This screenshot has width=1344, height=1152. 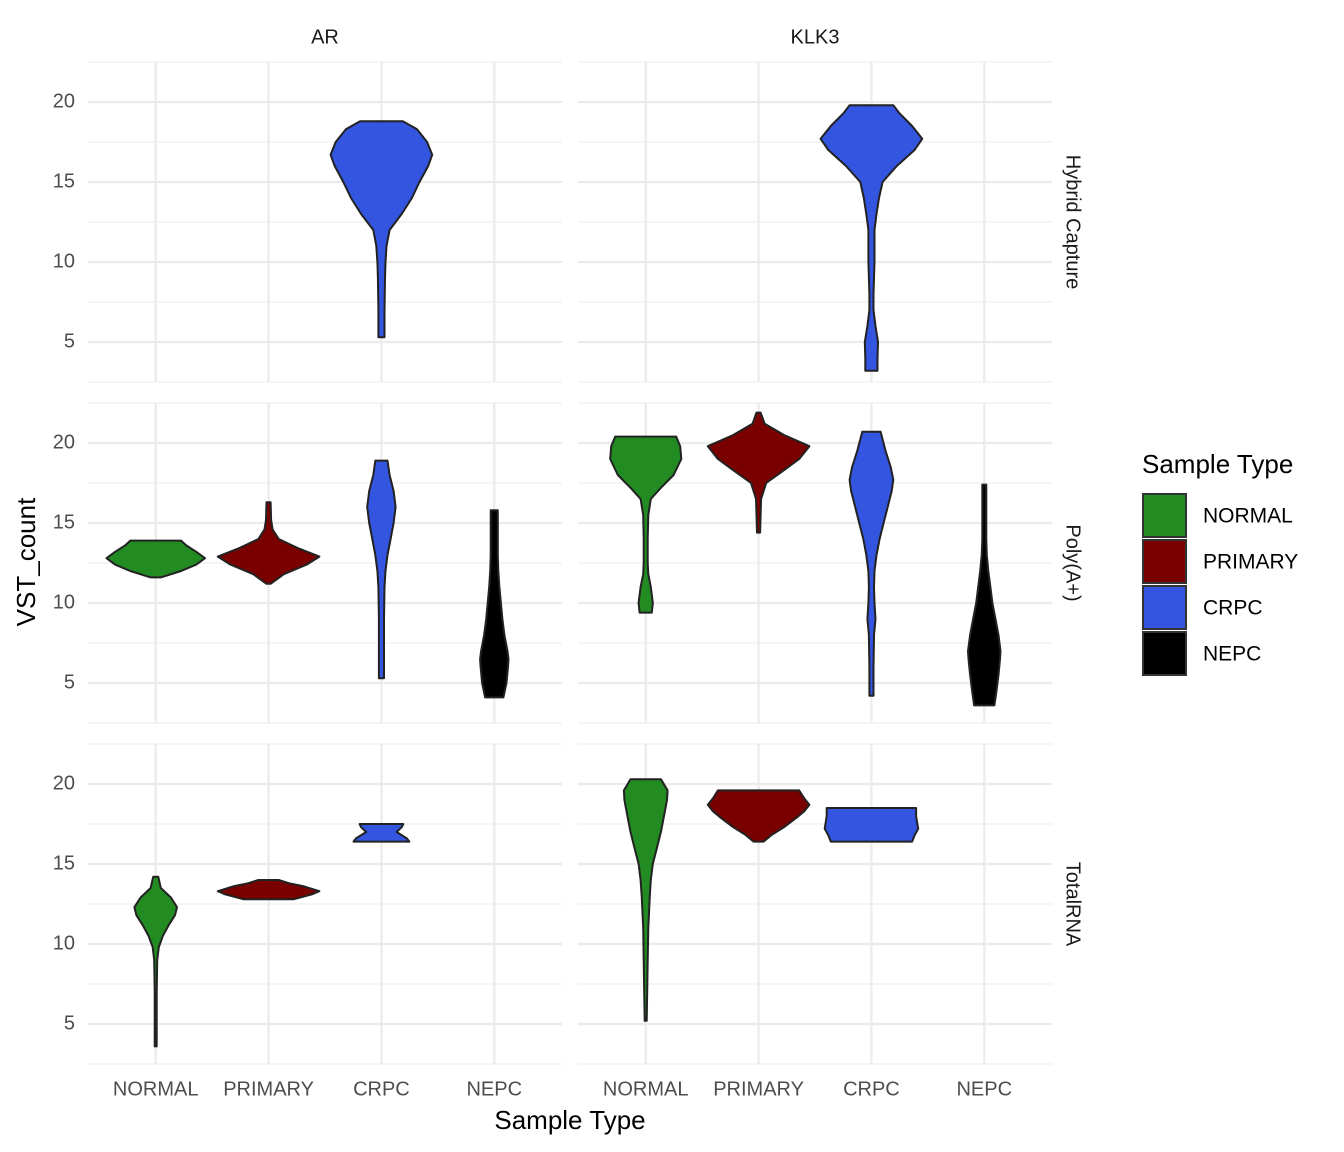 I want to click on row-strip-label: Hybrid Capture, so click(x=1073, y=222).